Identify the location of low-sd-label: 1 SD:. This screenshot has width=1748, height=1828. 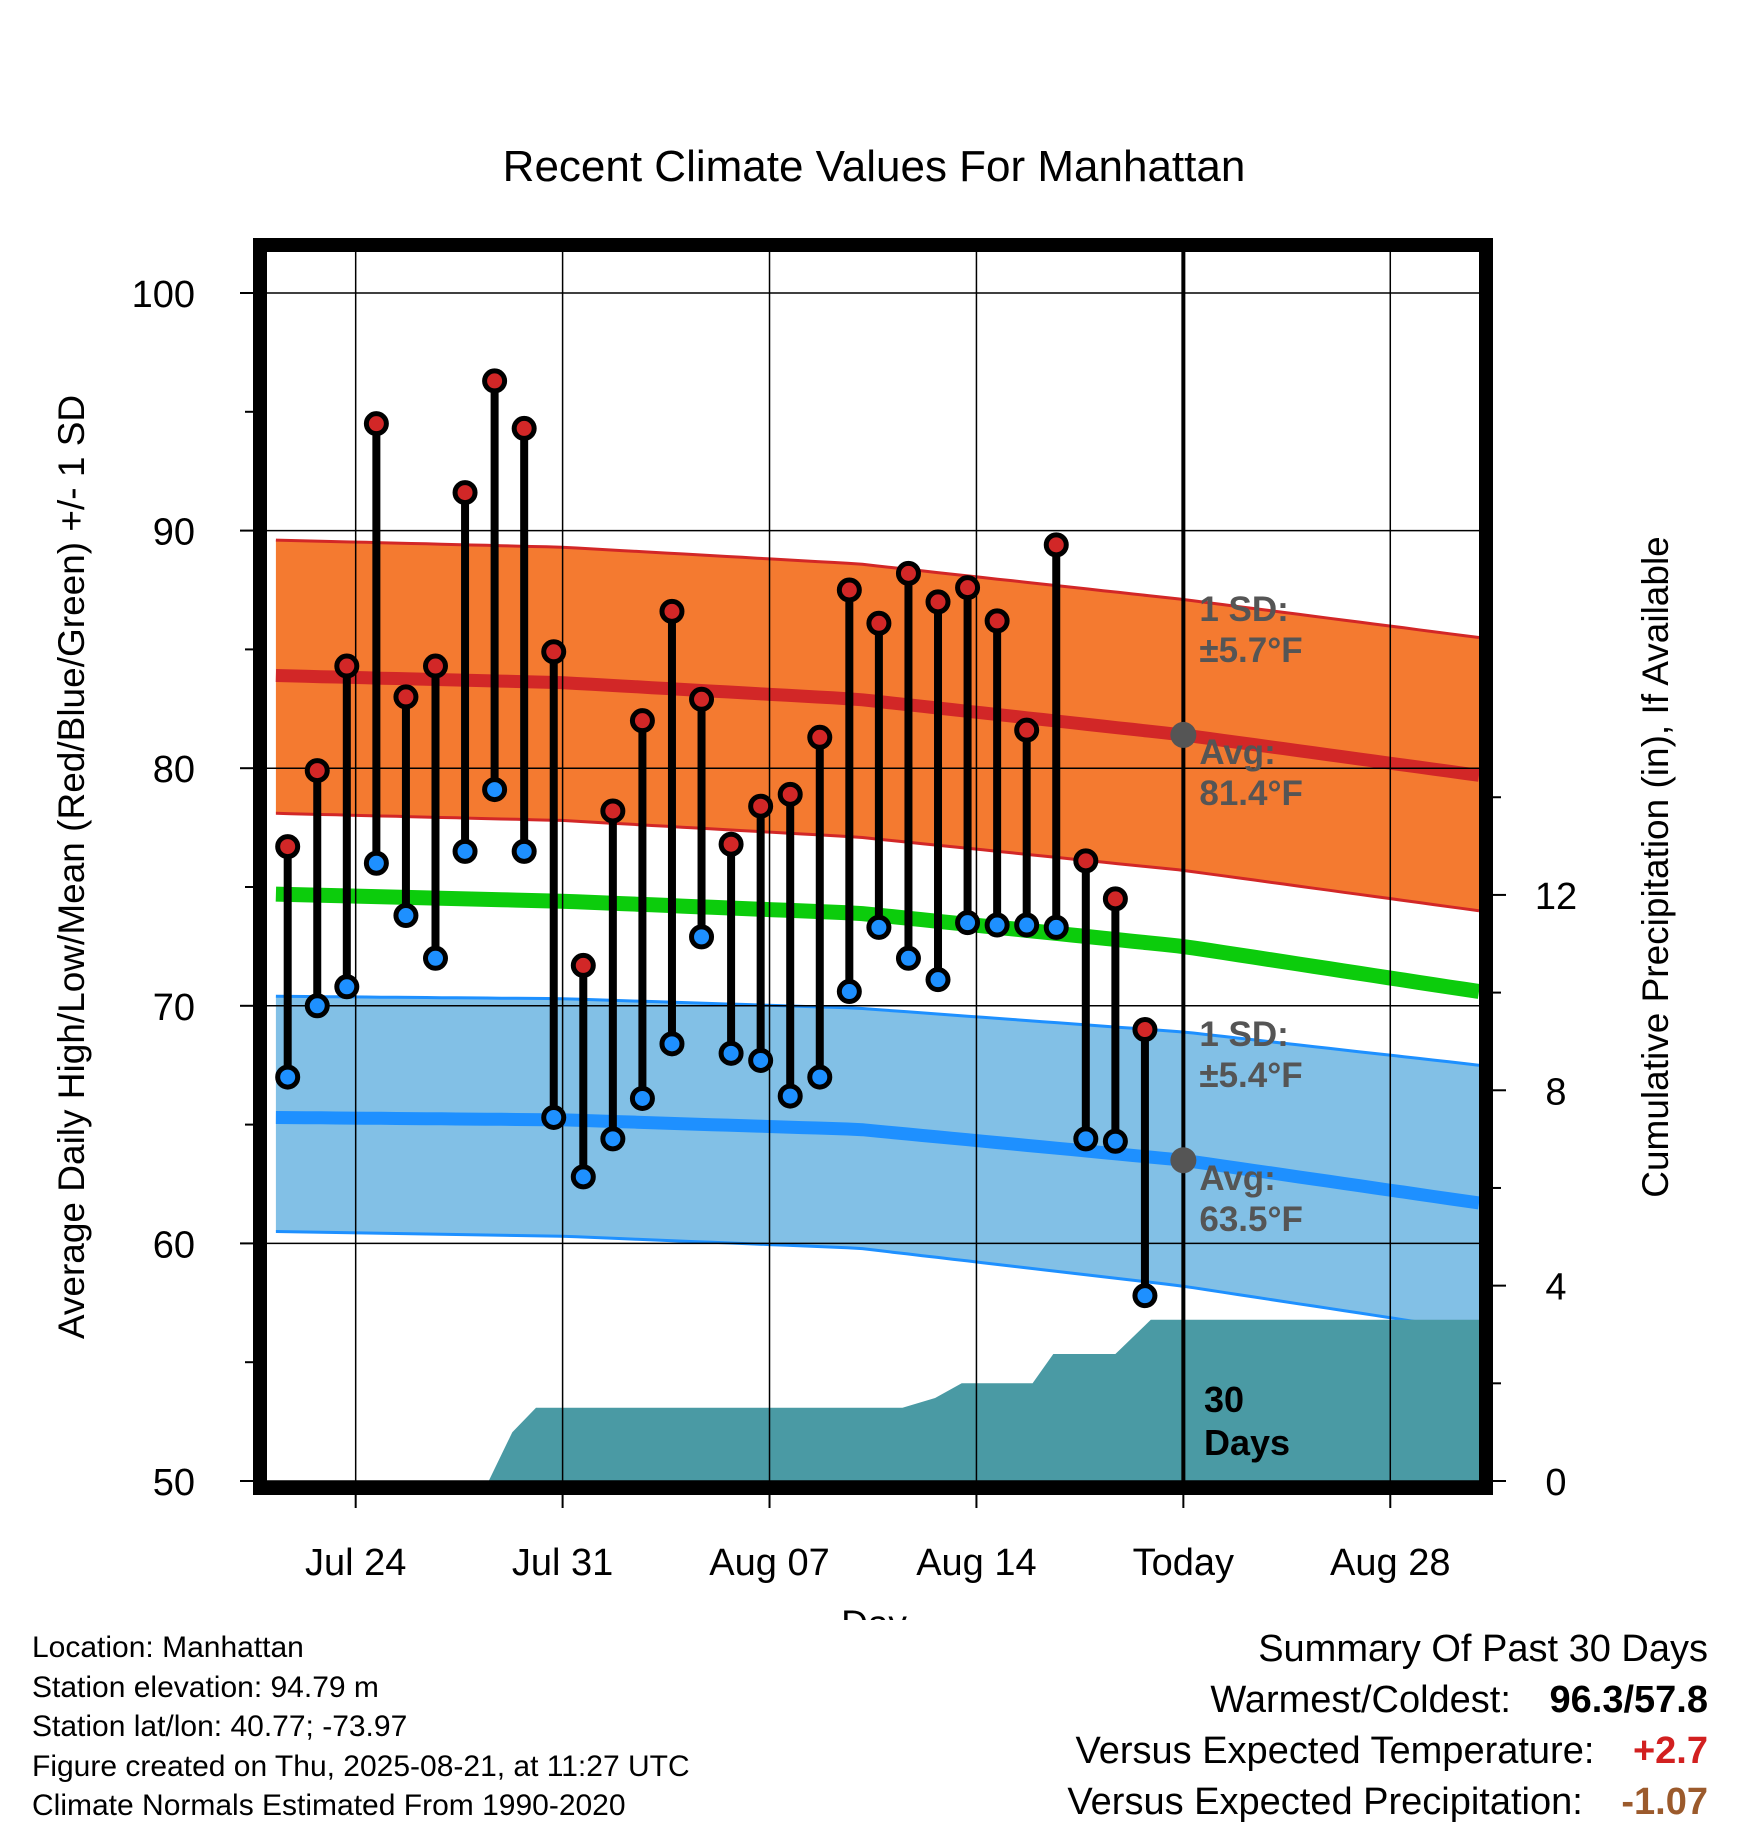
(1243, 1034).